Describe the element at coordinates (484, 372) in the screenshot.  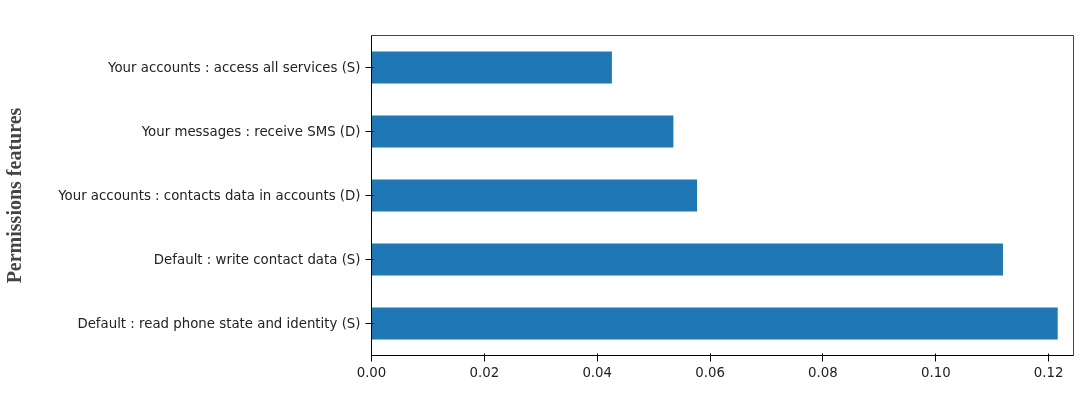
I see `x-tick-label: 0.02` at that location.